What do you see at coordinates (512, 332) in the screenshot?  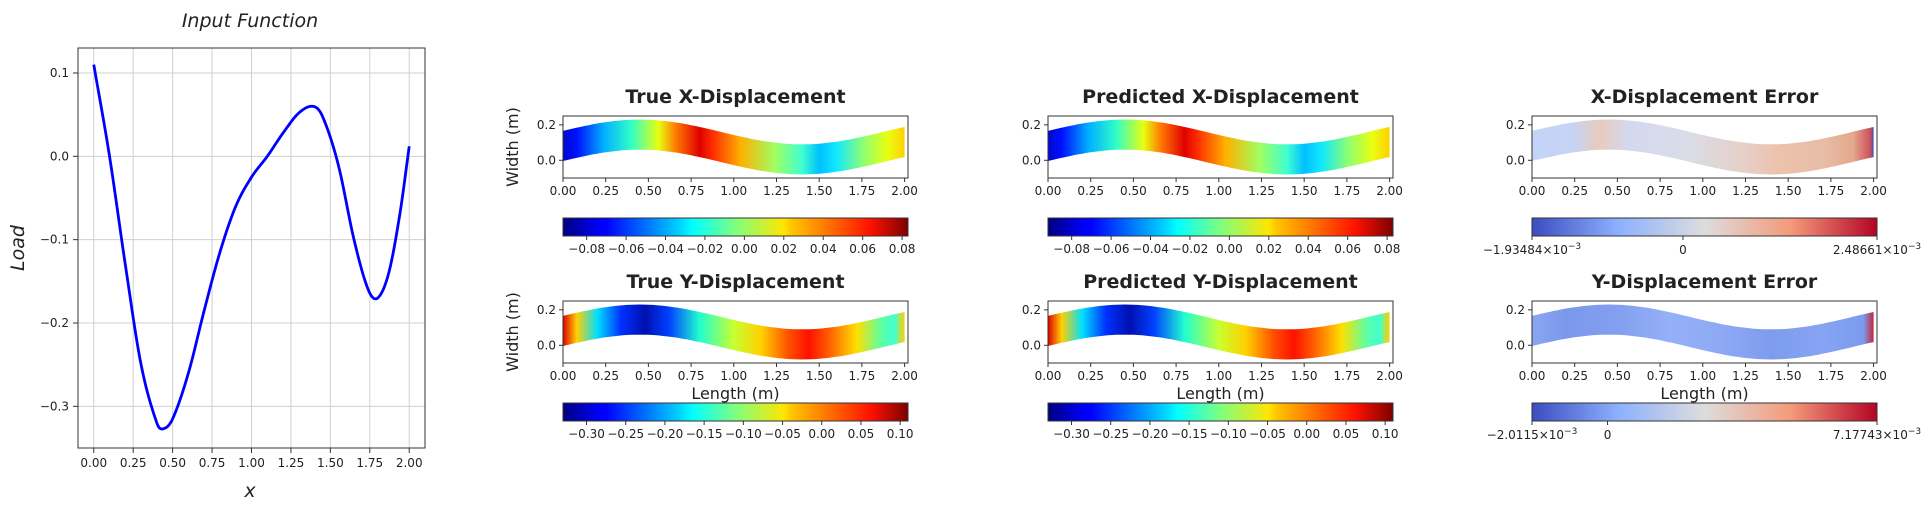 I see `panel-ylabel: Width (m)` at bounding box center [512, 332].